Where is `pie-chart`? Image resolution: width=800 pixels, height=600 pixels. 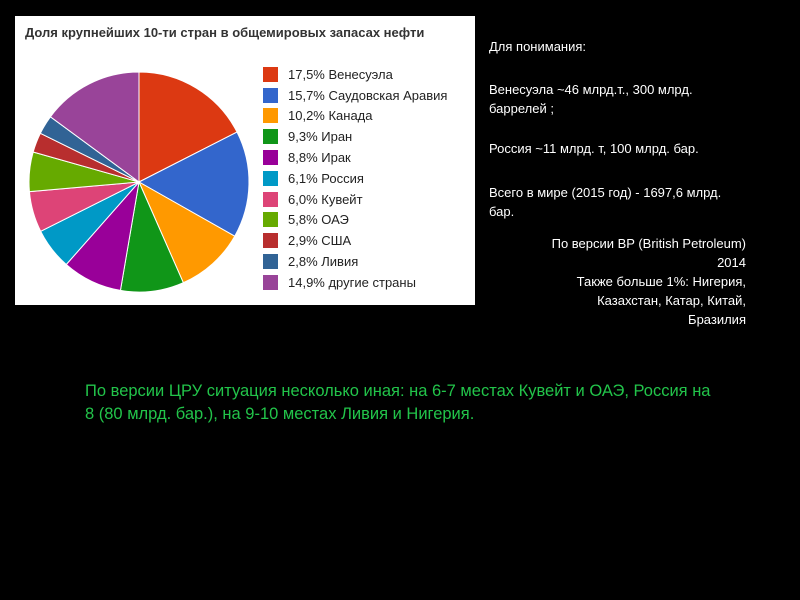 pie-chart is located at coordinates (139, 182).